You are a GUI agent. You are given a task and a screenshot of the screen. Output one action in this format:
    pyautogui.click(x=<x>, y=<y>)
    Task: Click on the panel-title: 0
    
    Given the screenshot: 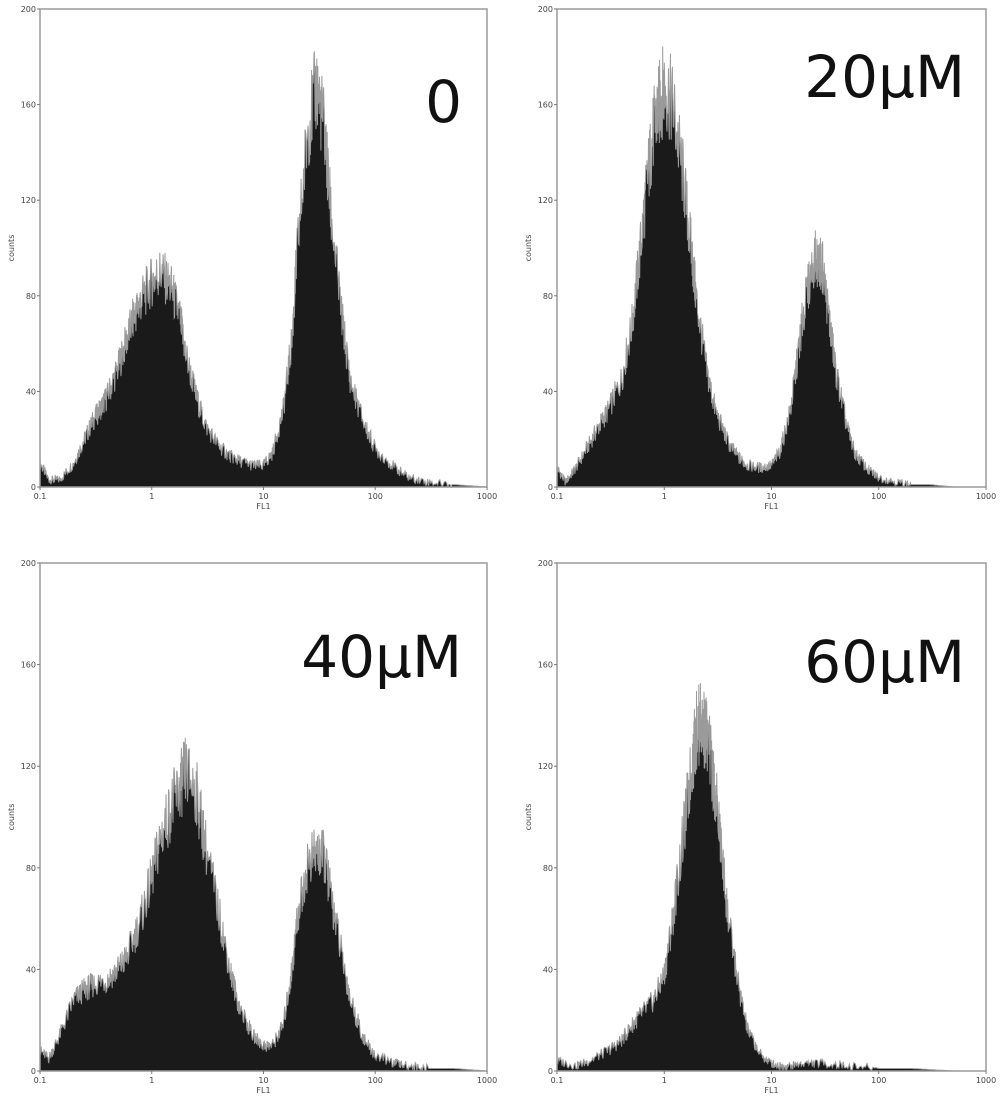 What is the action you would take?
    pyautogui.click(x=443, y=102)
    